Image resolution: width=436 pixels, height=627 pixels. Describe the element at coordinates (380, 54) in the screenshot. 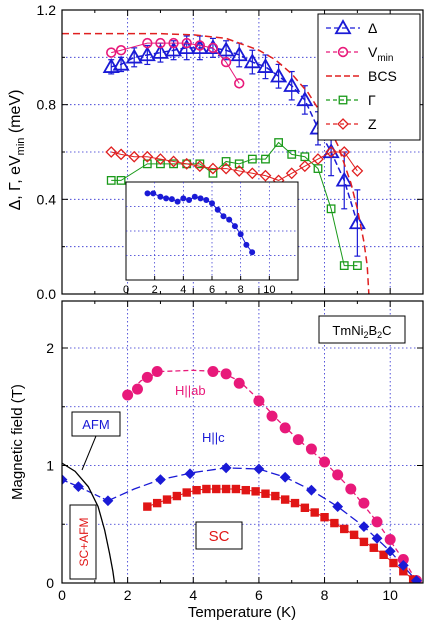

I see `legend-label: Vmin` at that location.